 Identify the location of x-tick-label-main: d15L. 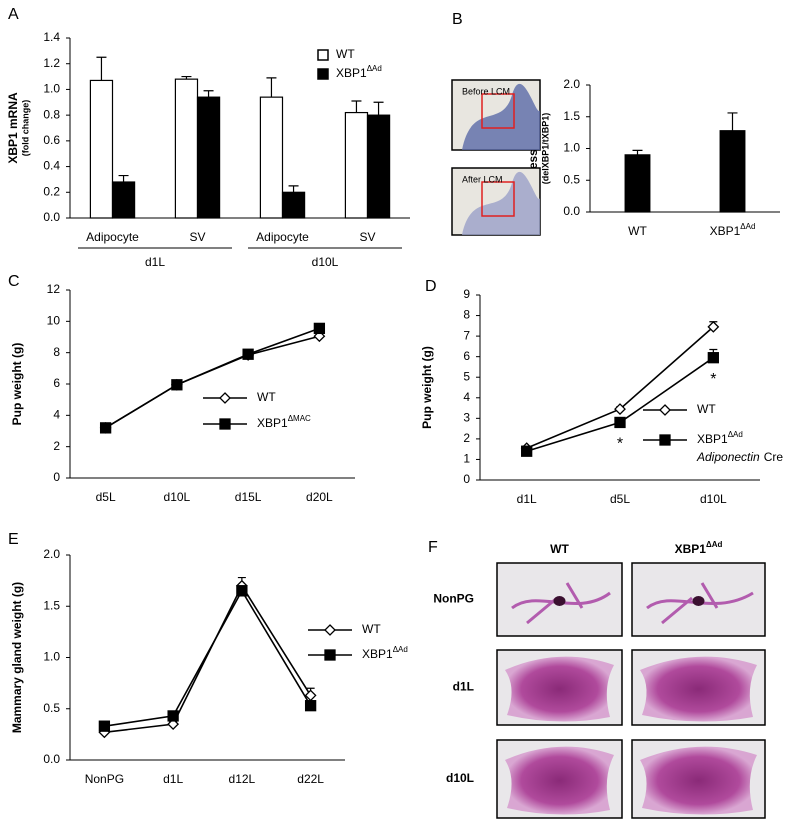
(248, 497).